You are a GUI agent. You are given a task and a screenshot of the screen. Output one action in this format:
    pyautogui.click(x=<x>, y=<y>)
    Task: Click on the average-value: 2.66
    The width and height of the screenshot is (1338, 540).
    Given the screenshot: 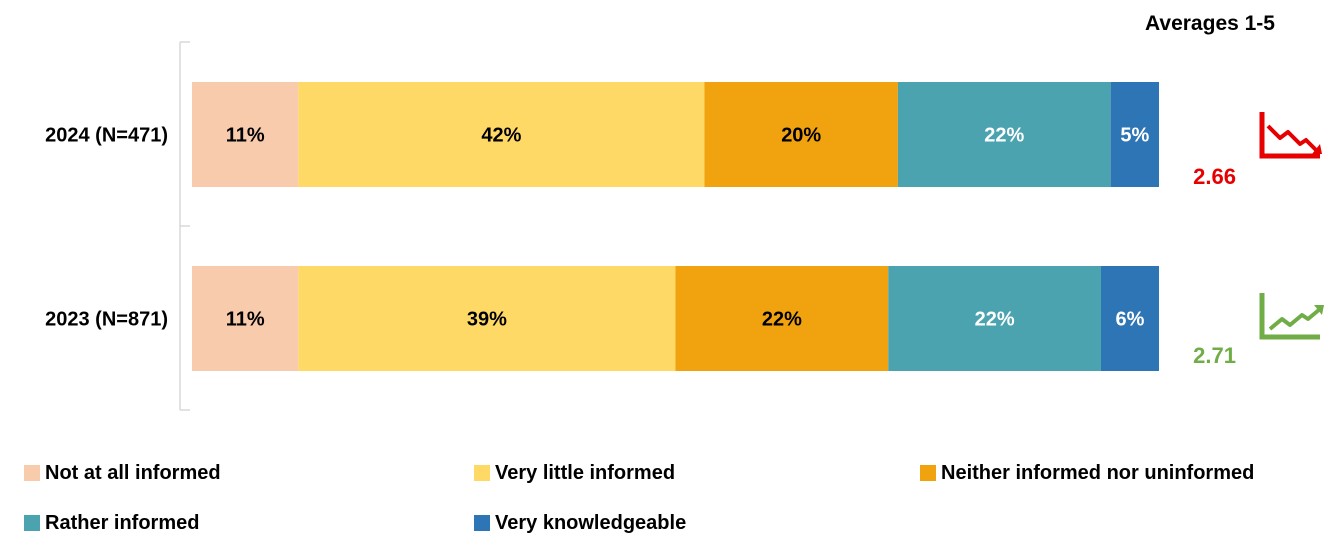 What is the action you would take?
    pyautogui.click(x=1214, y=176)
    